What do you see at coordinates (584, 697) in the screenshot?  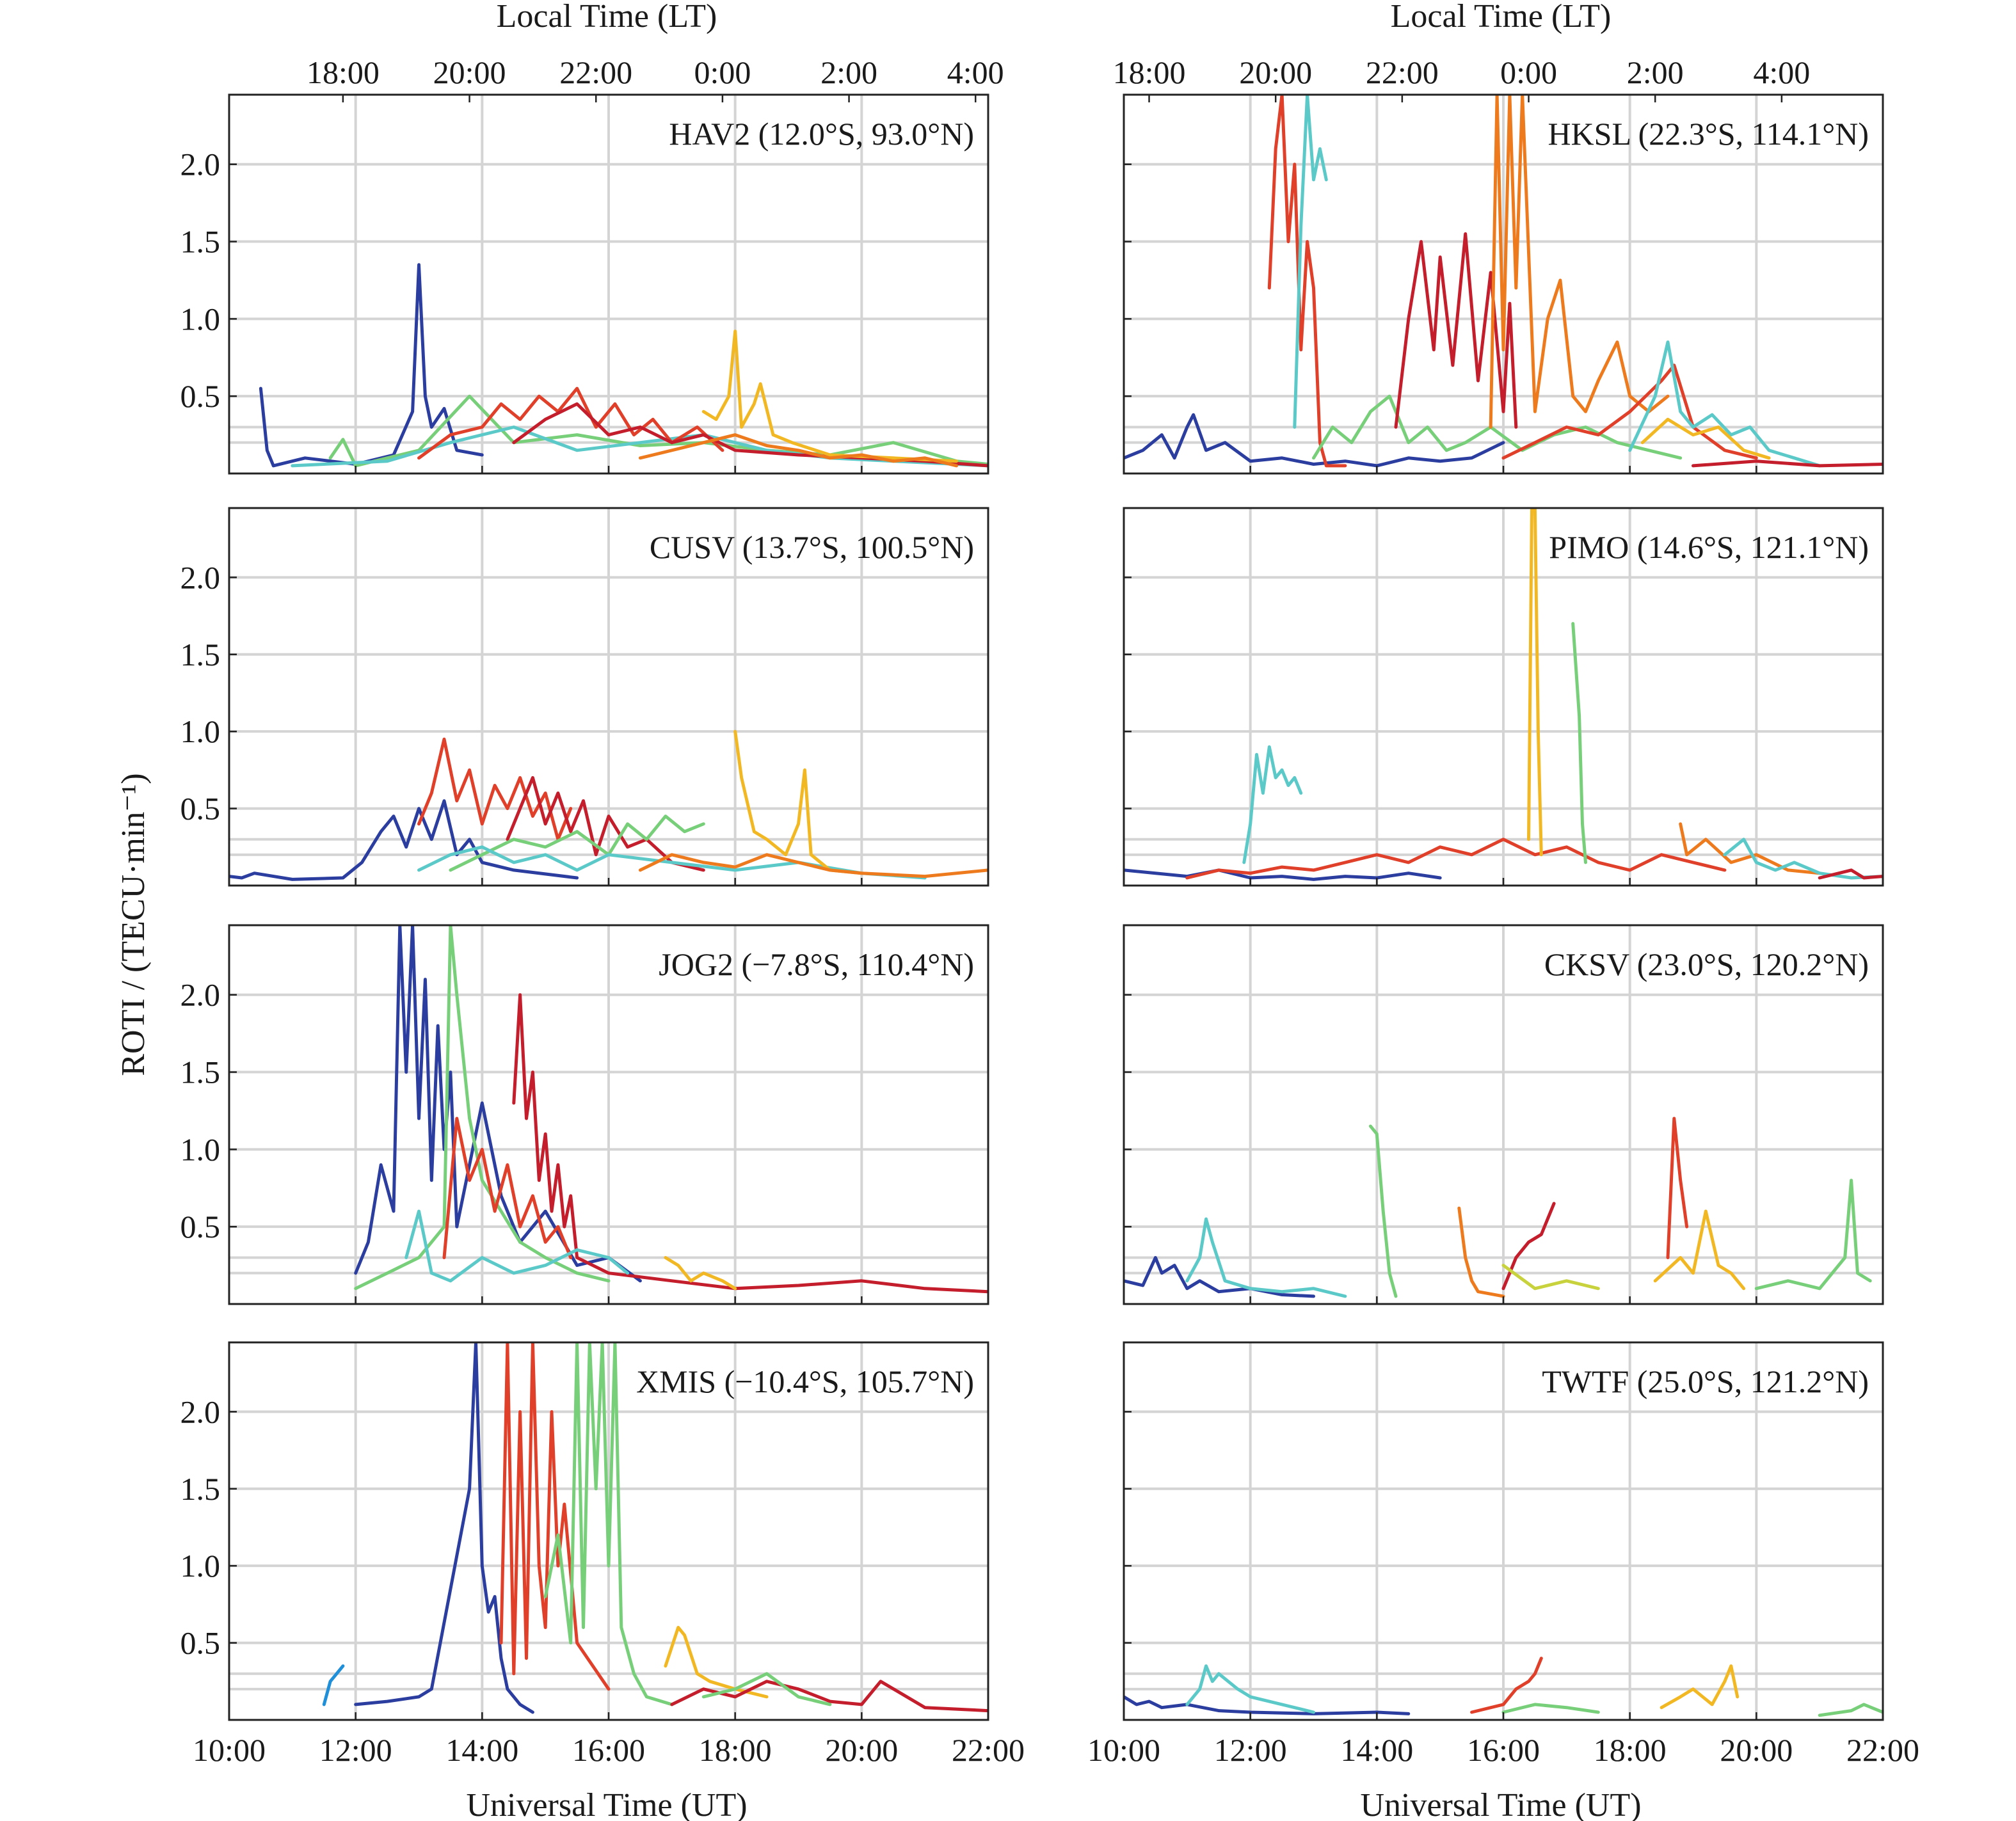 I see `panel-3: 0.5 1.0 1.5 2.0 CUSV (13.7°S, 100.5°N)` at bounding box center [584, 697].